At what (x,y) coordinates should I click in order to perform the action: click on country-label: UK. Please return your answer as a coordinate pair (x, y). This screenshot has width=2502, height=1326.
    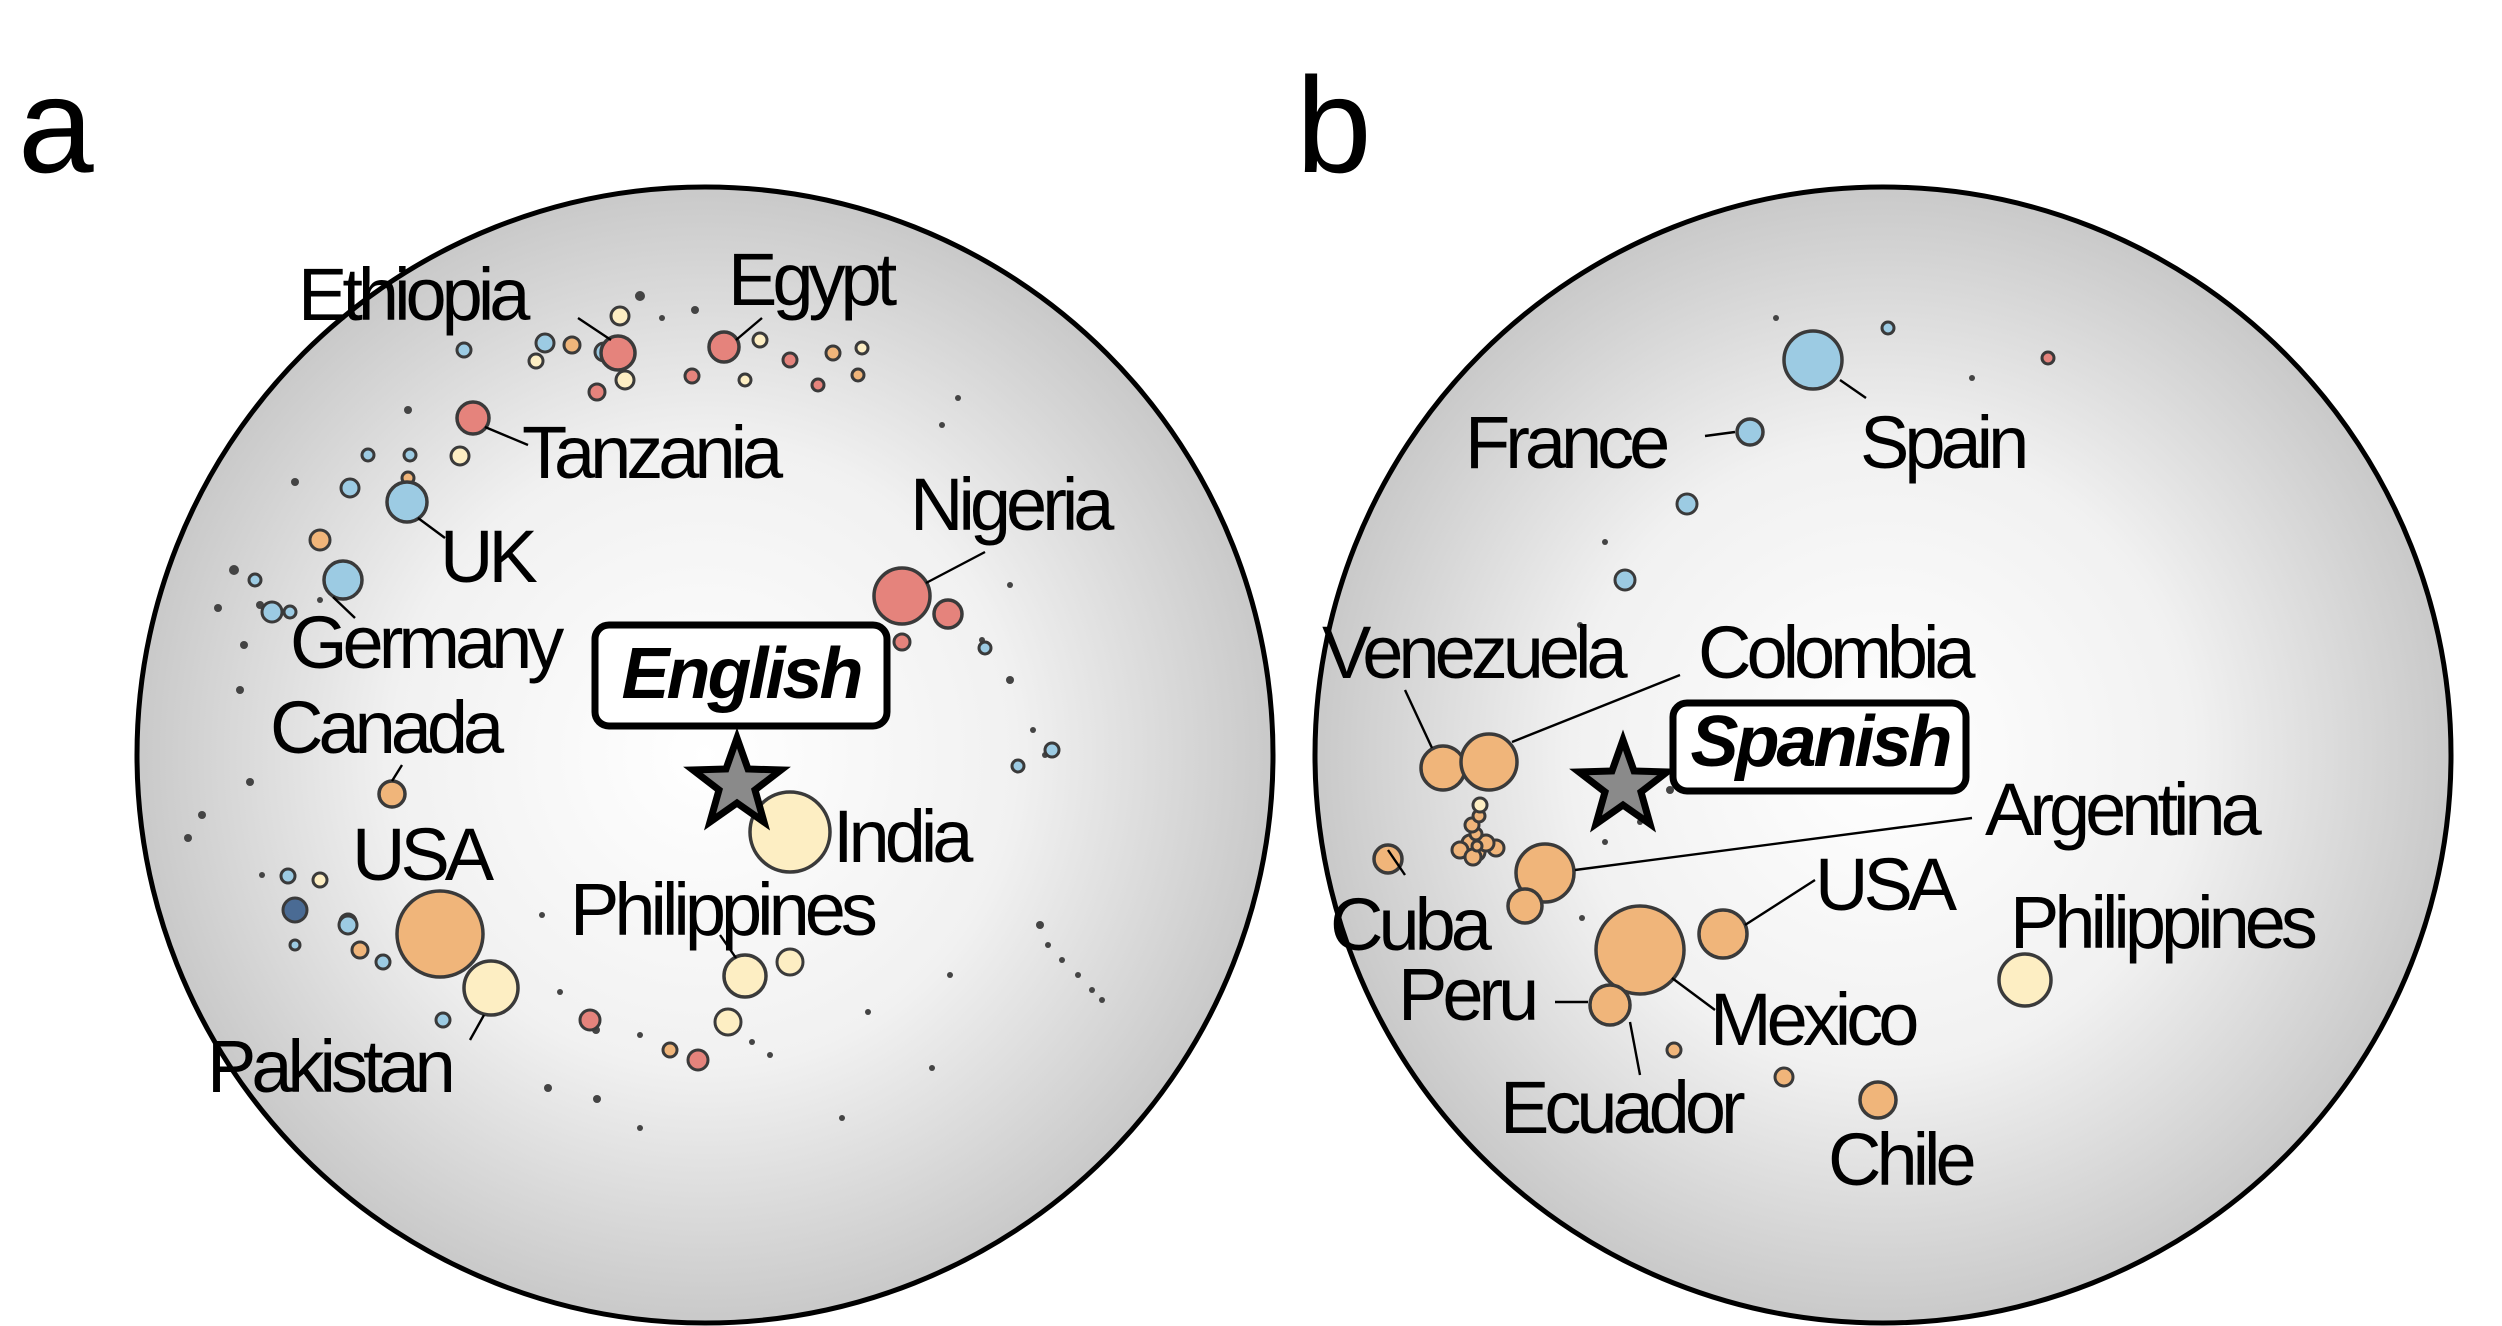
    Looking at the image, I should click on (488, 556).